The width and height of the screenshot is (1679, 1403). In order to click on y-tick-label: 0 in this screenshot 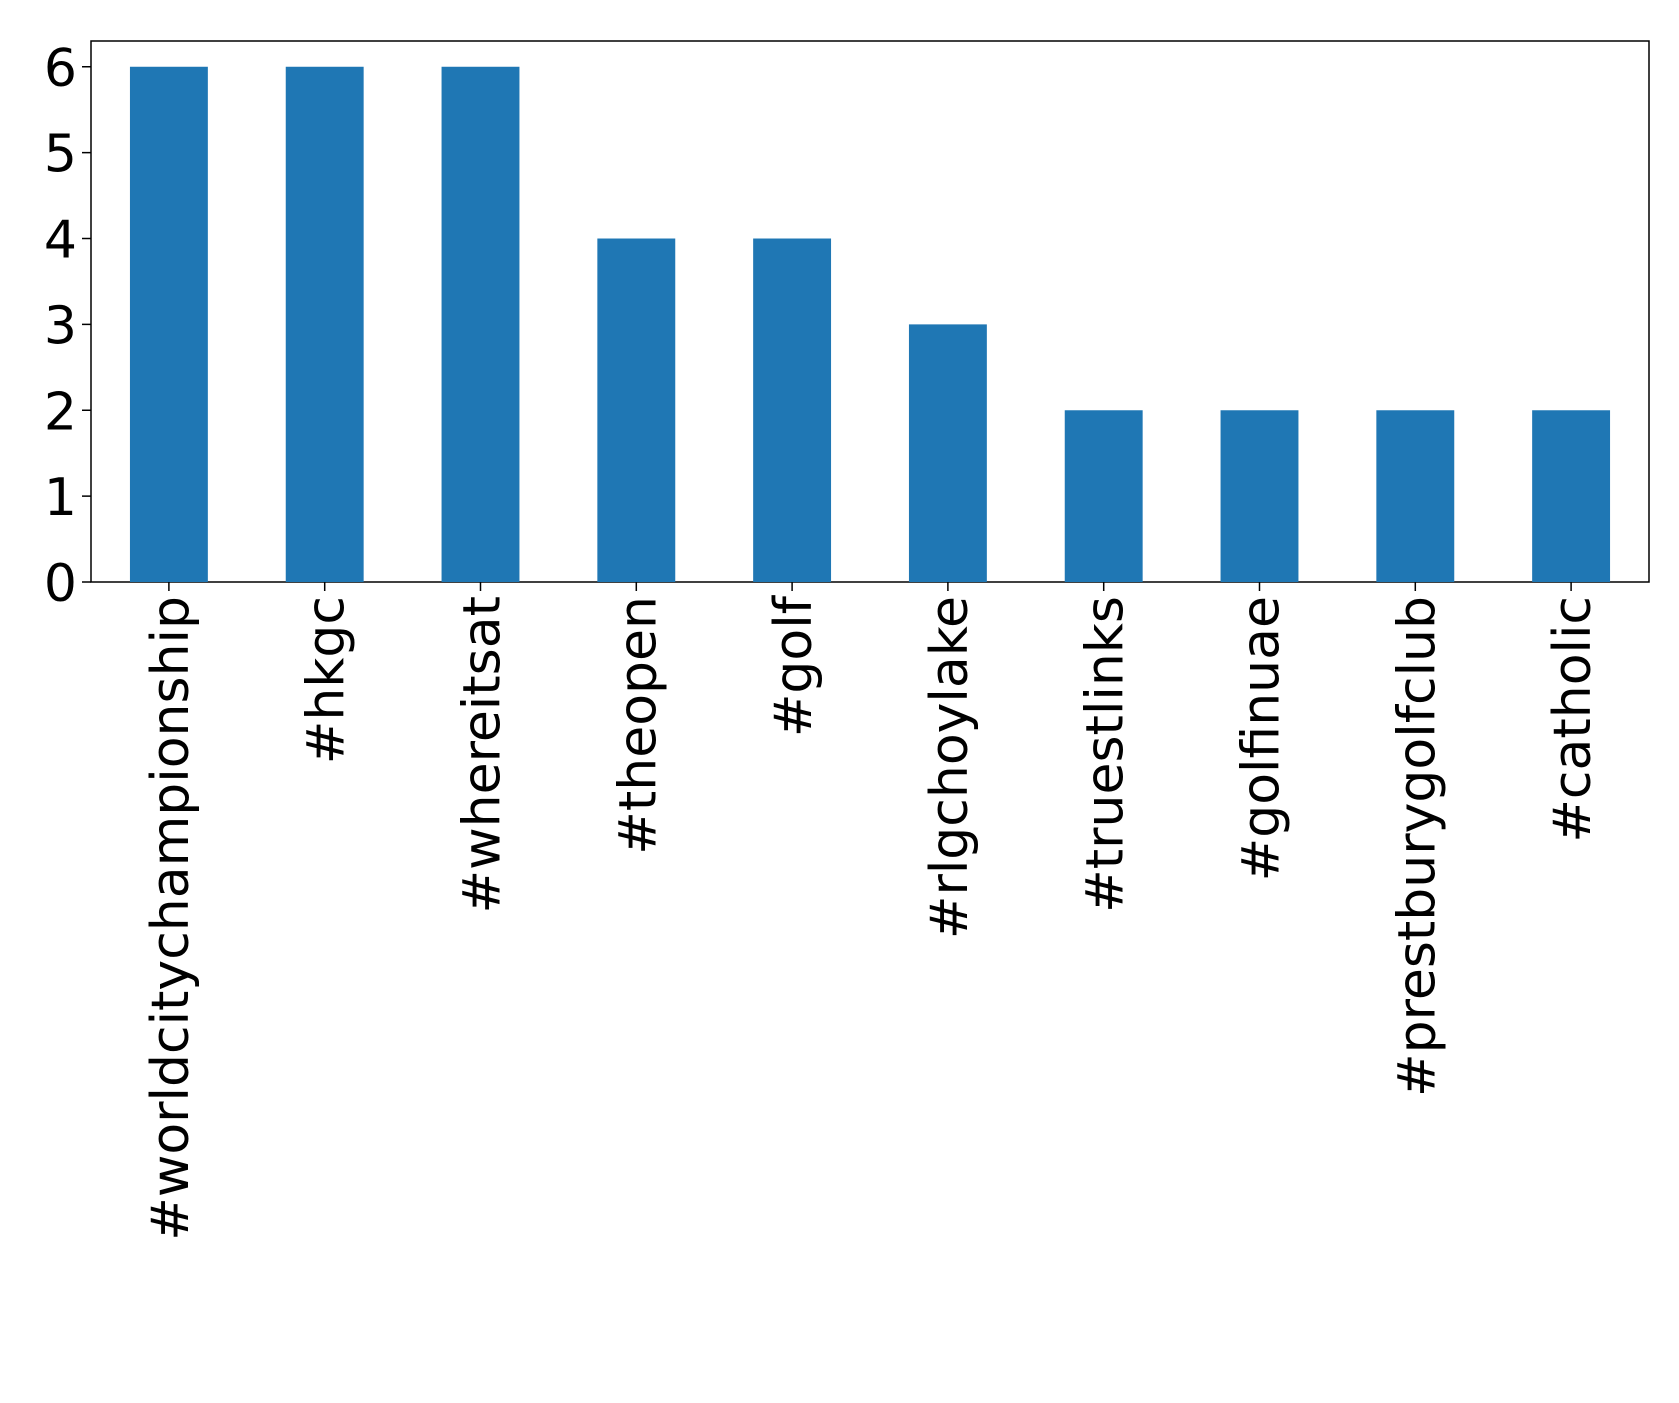, I will do `click(60, 584)`.